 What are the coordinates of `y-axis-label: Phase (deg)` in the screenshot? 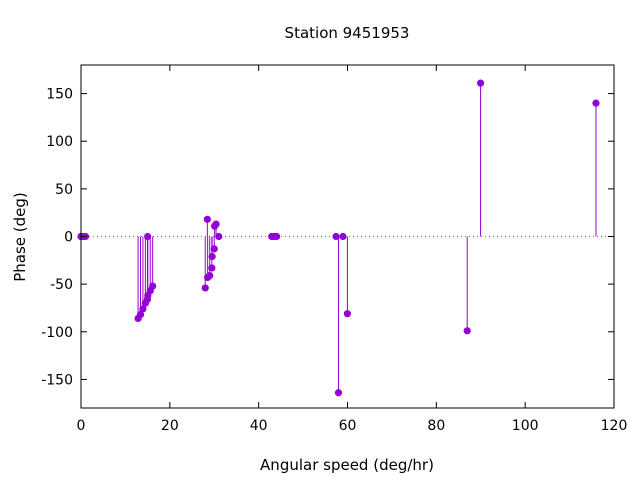 It's located at (20, 237).